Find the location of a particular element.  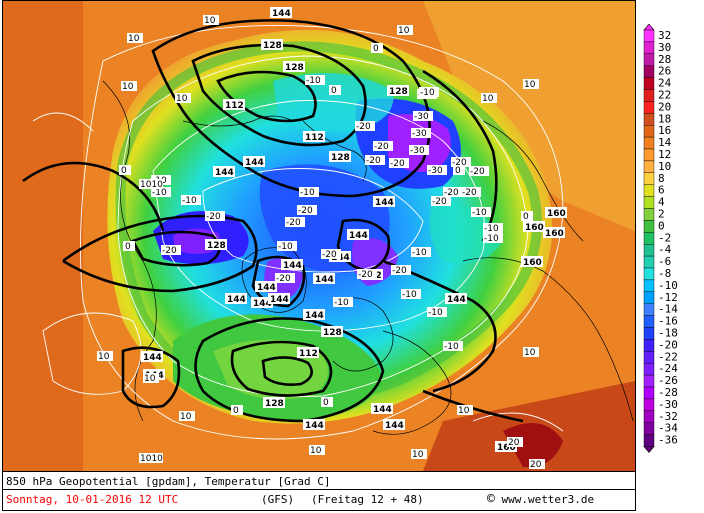

legend-value: 18 is located at coordinates (664, 118).